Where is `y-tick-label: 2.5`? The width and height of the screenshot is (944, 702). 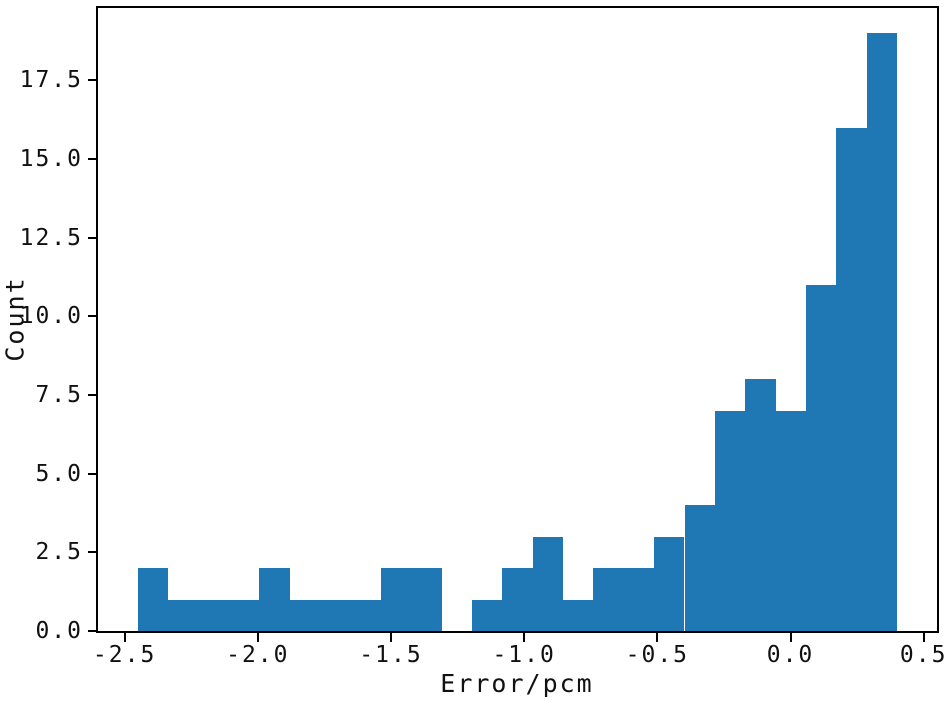 y-tick-label: 2.5 is located at coordinates (59, 552).